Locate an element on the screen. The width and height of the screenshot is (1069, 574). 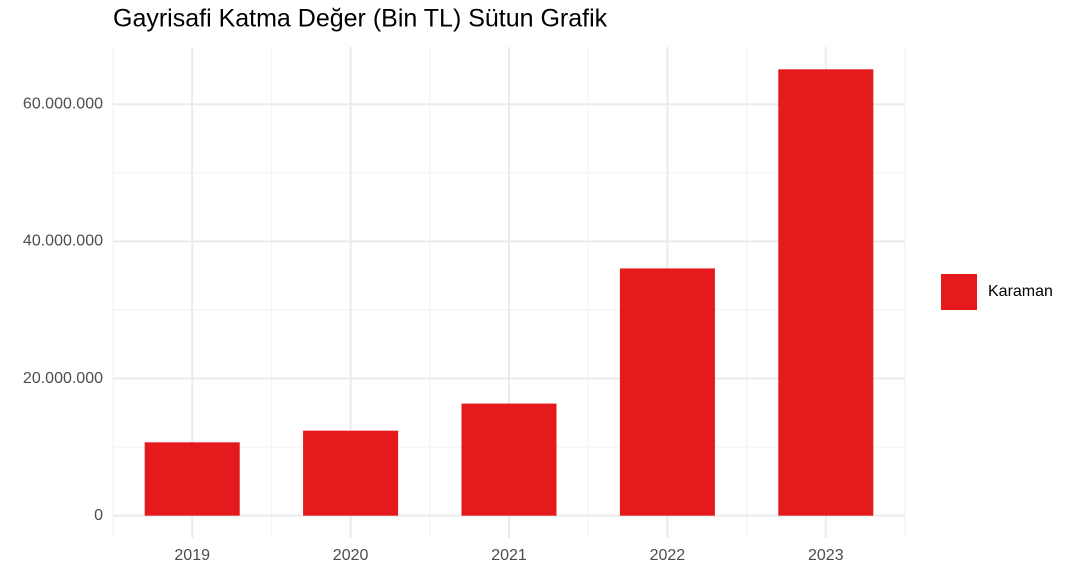
x-tick-label: 2020 is located at coordinates (351, 555).